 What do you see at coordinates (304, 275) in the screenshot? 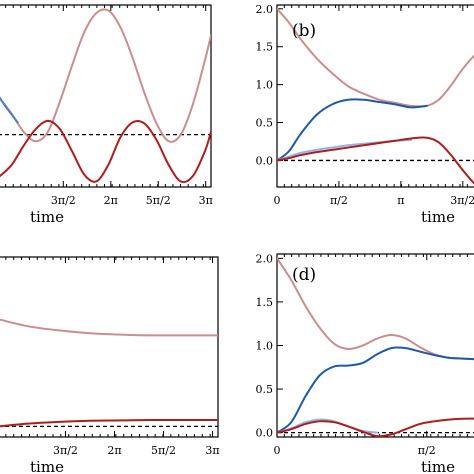
I see `panel-label: (d)` at bounding box center [304, 275].